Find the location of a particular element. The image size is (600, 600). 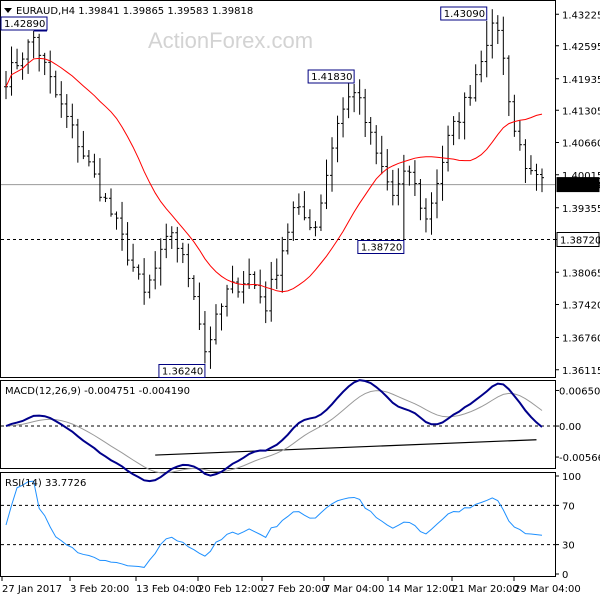

price-axis-label: 1.43225 is located at coordinates (581, 15).